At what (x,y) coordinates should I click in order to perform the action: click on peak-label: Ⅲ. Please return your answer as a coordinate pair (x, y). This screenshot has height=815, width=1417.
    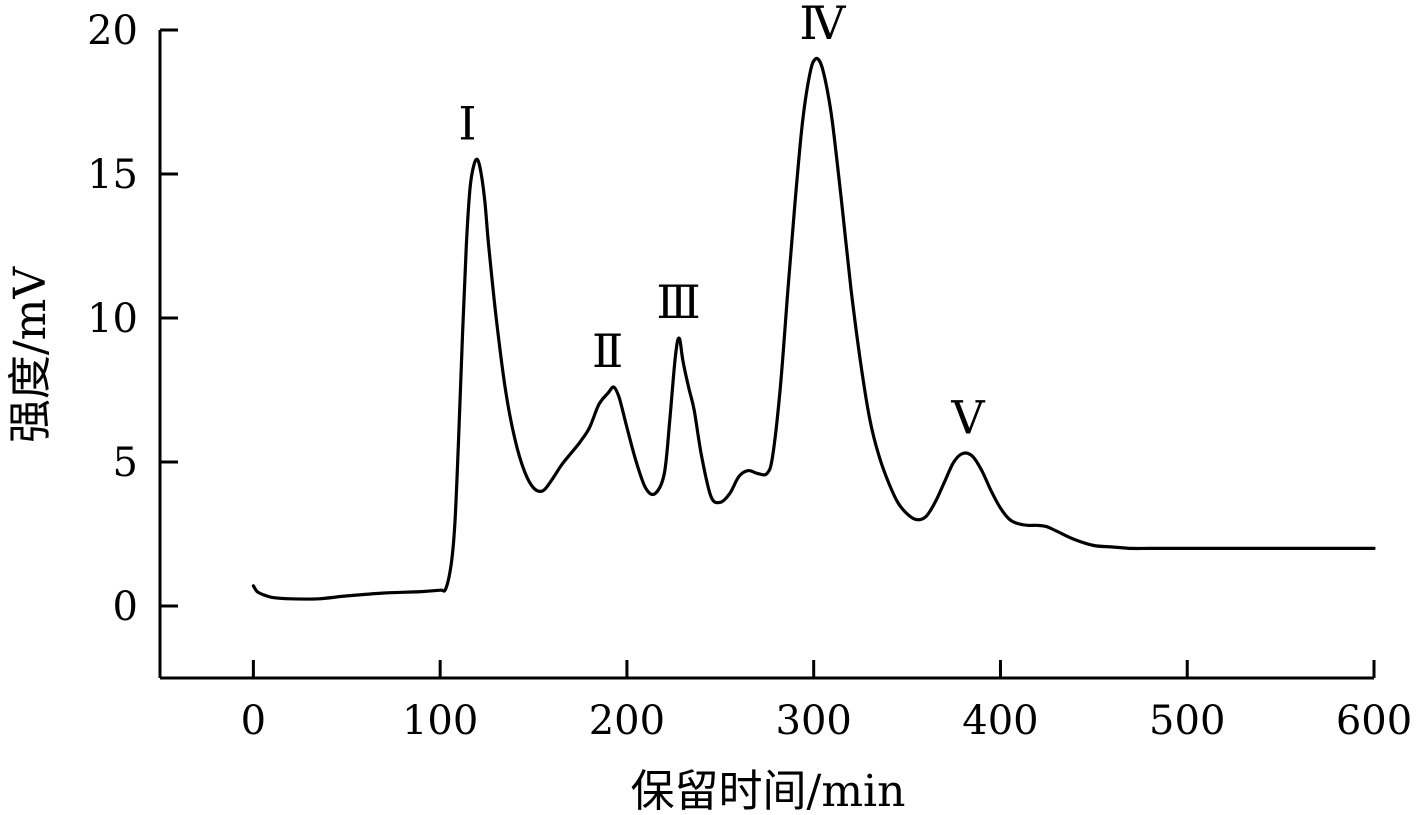
    Looking at the image, I should click on (678, 302).